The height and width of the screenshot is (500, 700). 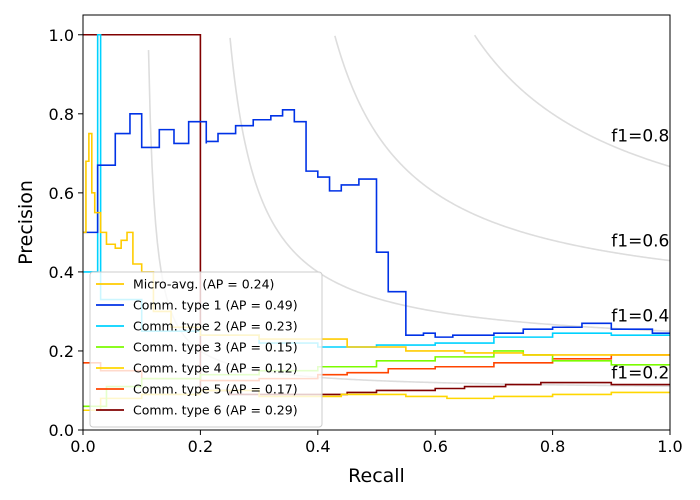 I want to click on legend-box, so click(x=206, y=349).